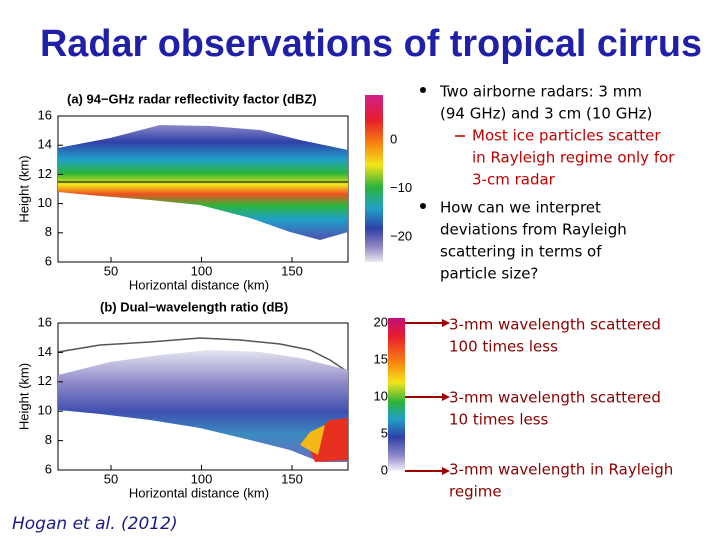 The width and height of the screenshot is (720, 540). Describe the element at coordinates (514, 180) in the screenshot. I see `sub-bullet-text: 3-cm radar` at that location.